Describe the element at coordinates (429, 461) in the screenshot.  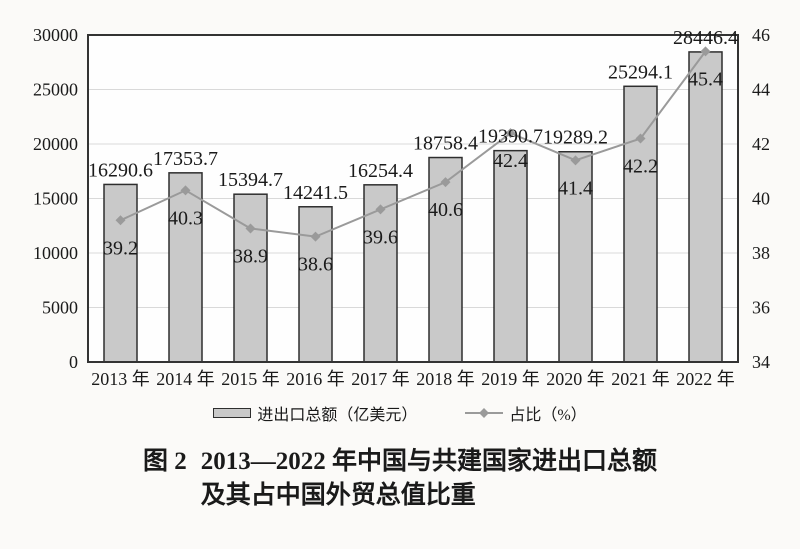
I see `caption-line1: 2013—2022 年中国与共建国家进出口总额` at that location.